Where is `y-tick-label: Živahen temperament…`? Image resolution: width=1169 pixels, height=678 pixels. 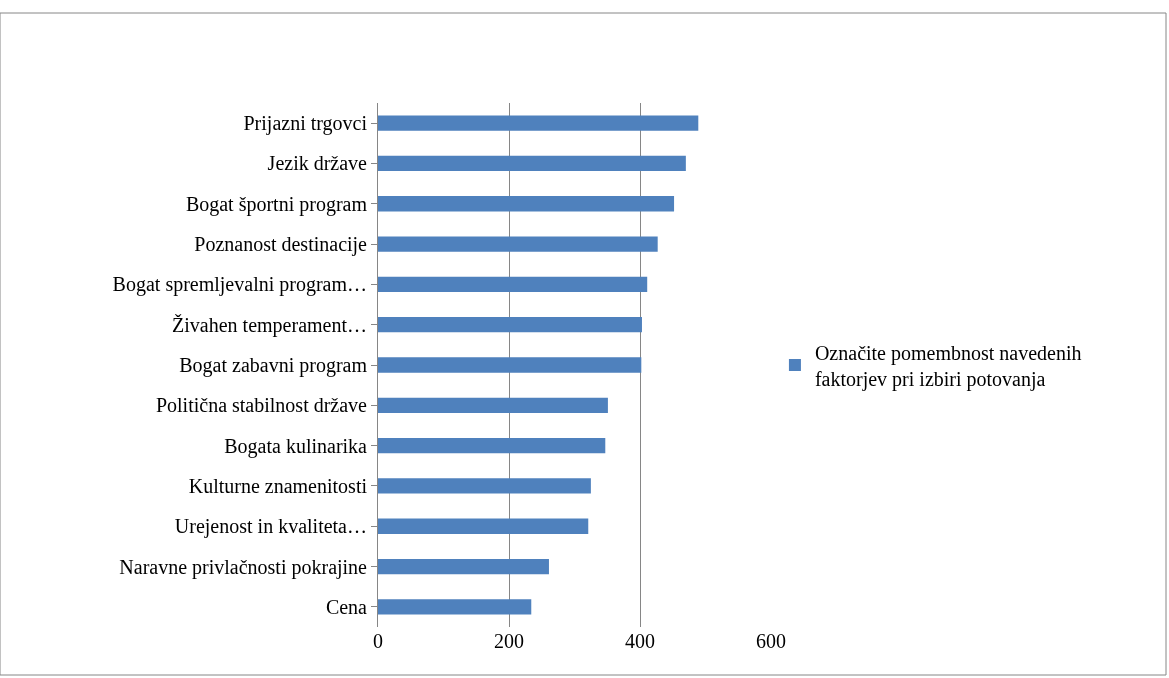
y-tick-label: Živahen temperament… is located at coordinates (269, 325).